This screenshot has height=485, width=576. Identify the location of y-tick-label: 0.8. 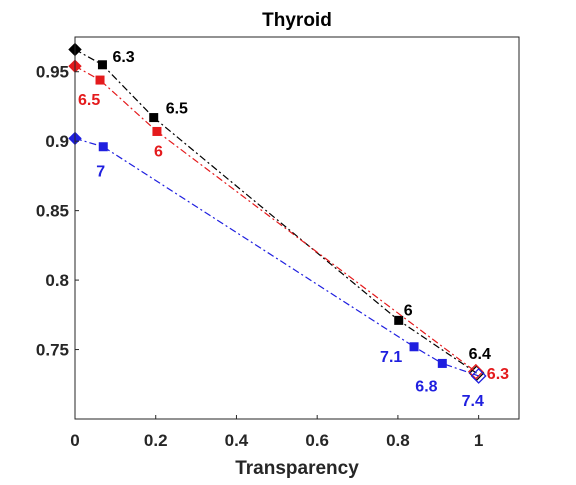
(57, 280).